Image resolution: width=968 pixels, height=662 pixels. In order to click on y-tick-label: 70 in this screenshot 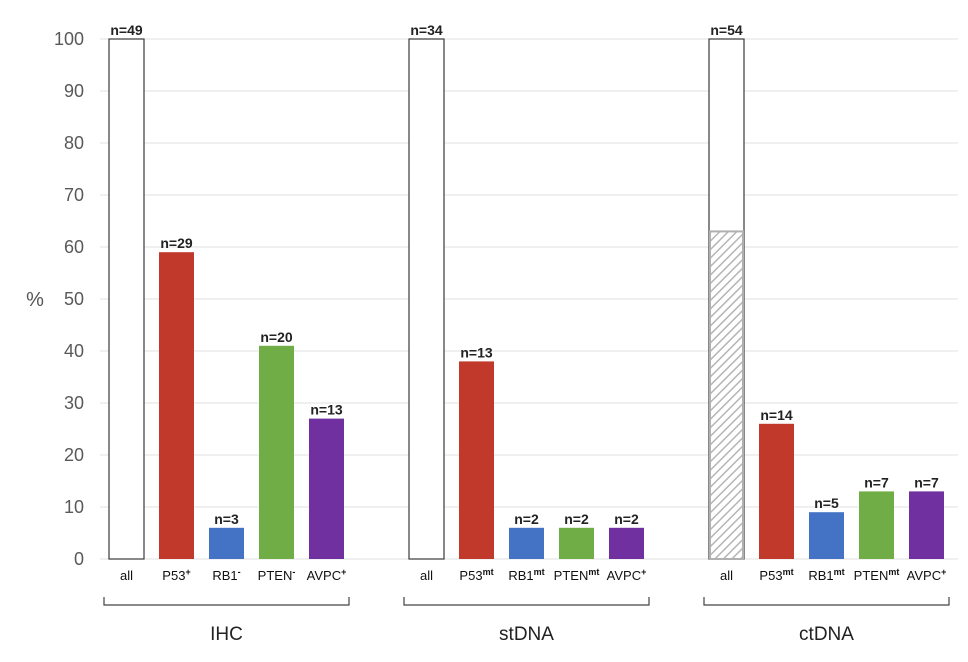, I will do `click(74, 195)`.